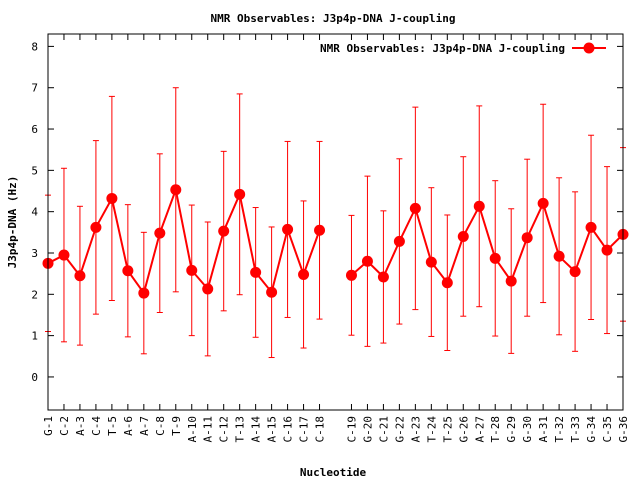 This screenshot has height=480, width=640. I want to click on x-tick-label: A-7, so click(144, 426).